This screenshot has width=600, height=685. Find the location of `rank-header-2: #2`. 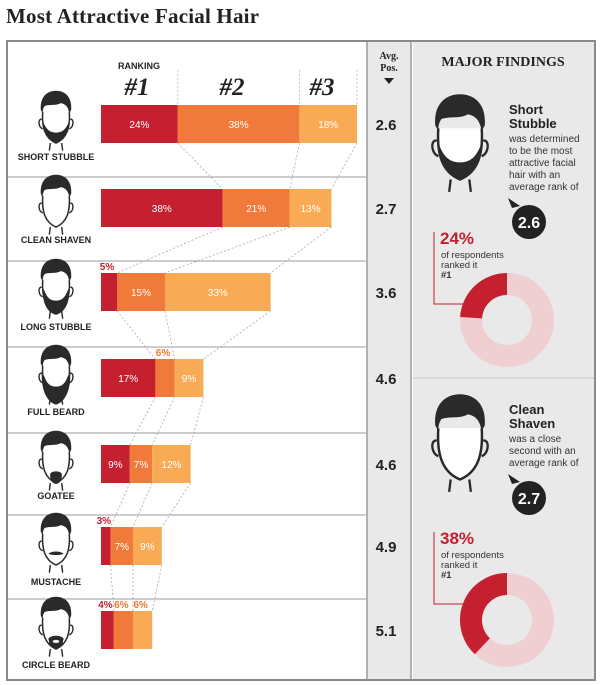

rank-header-2: #2 is located at coordinates (232, 87).